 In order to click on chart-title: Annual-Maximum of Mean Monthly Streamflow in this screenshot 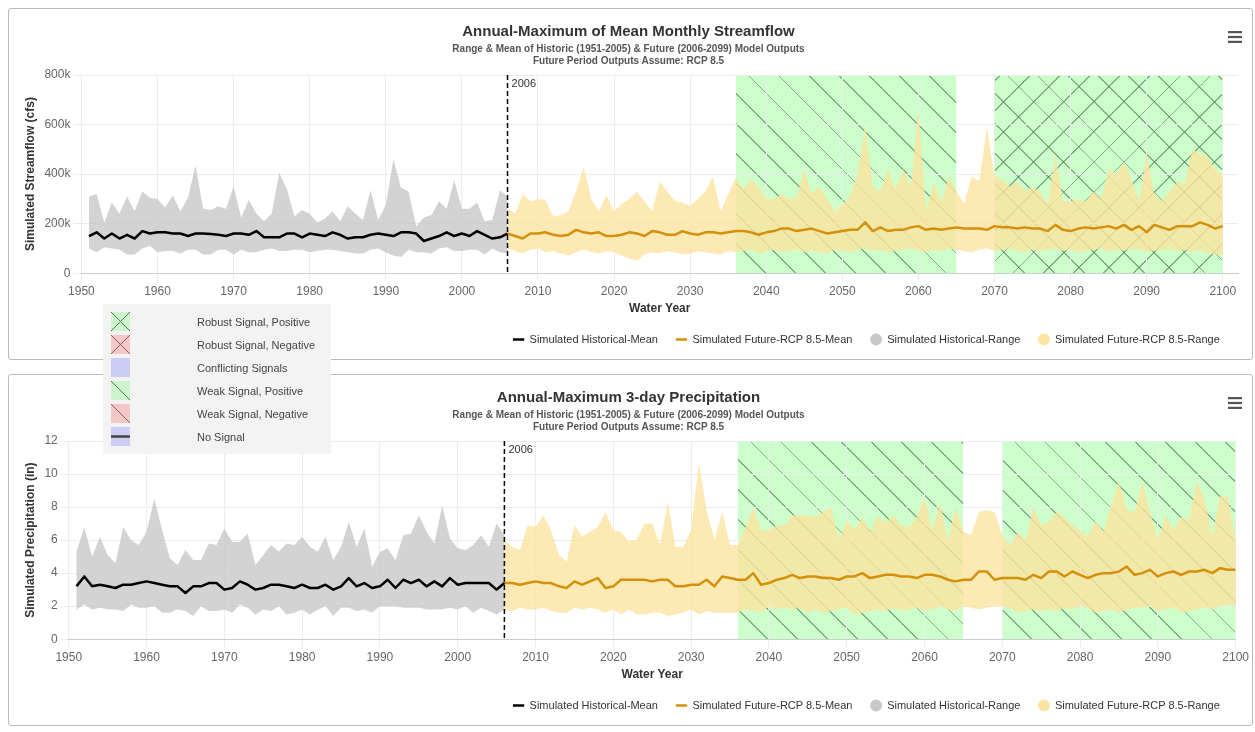, I will do `click(629, 31)`.